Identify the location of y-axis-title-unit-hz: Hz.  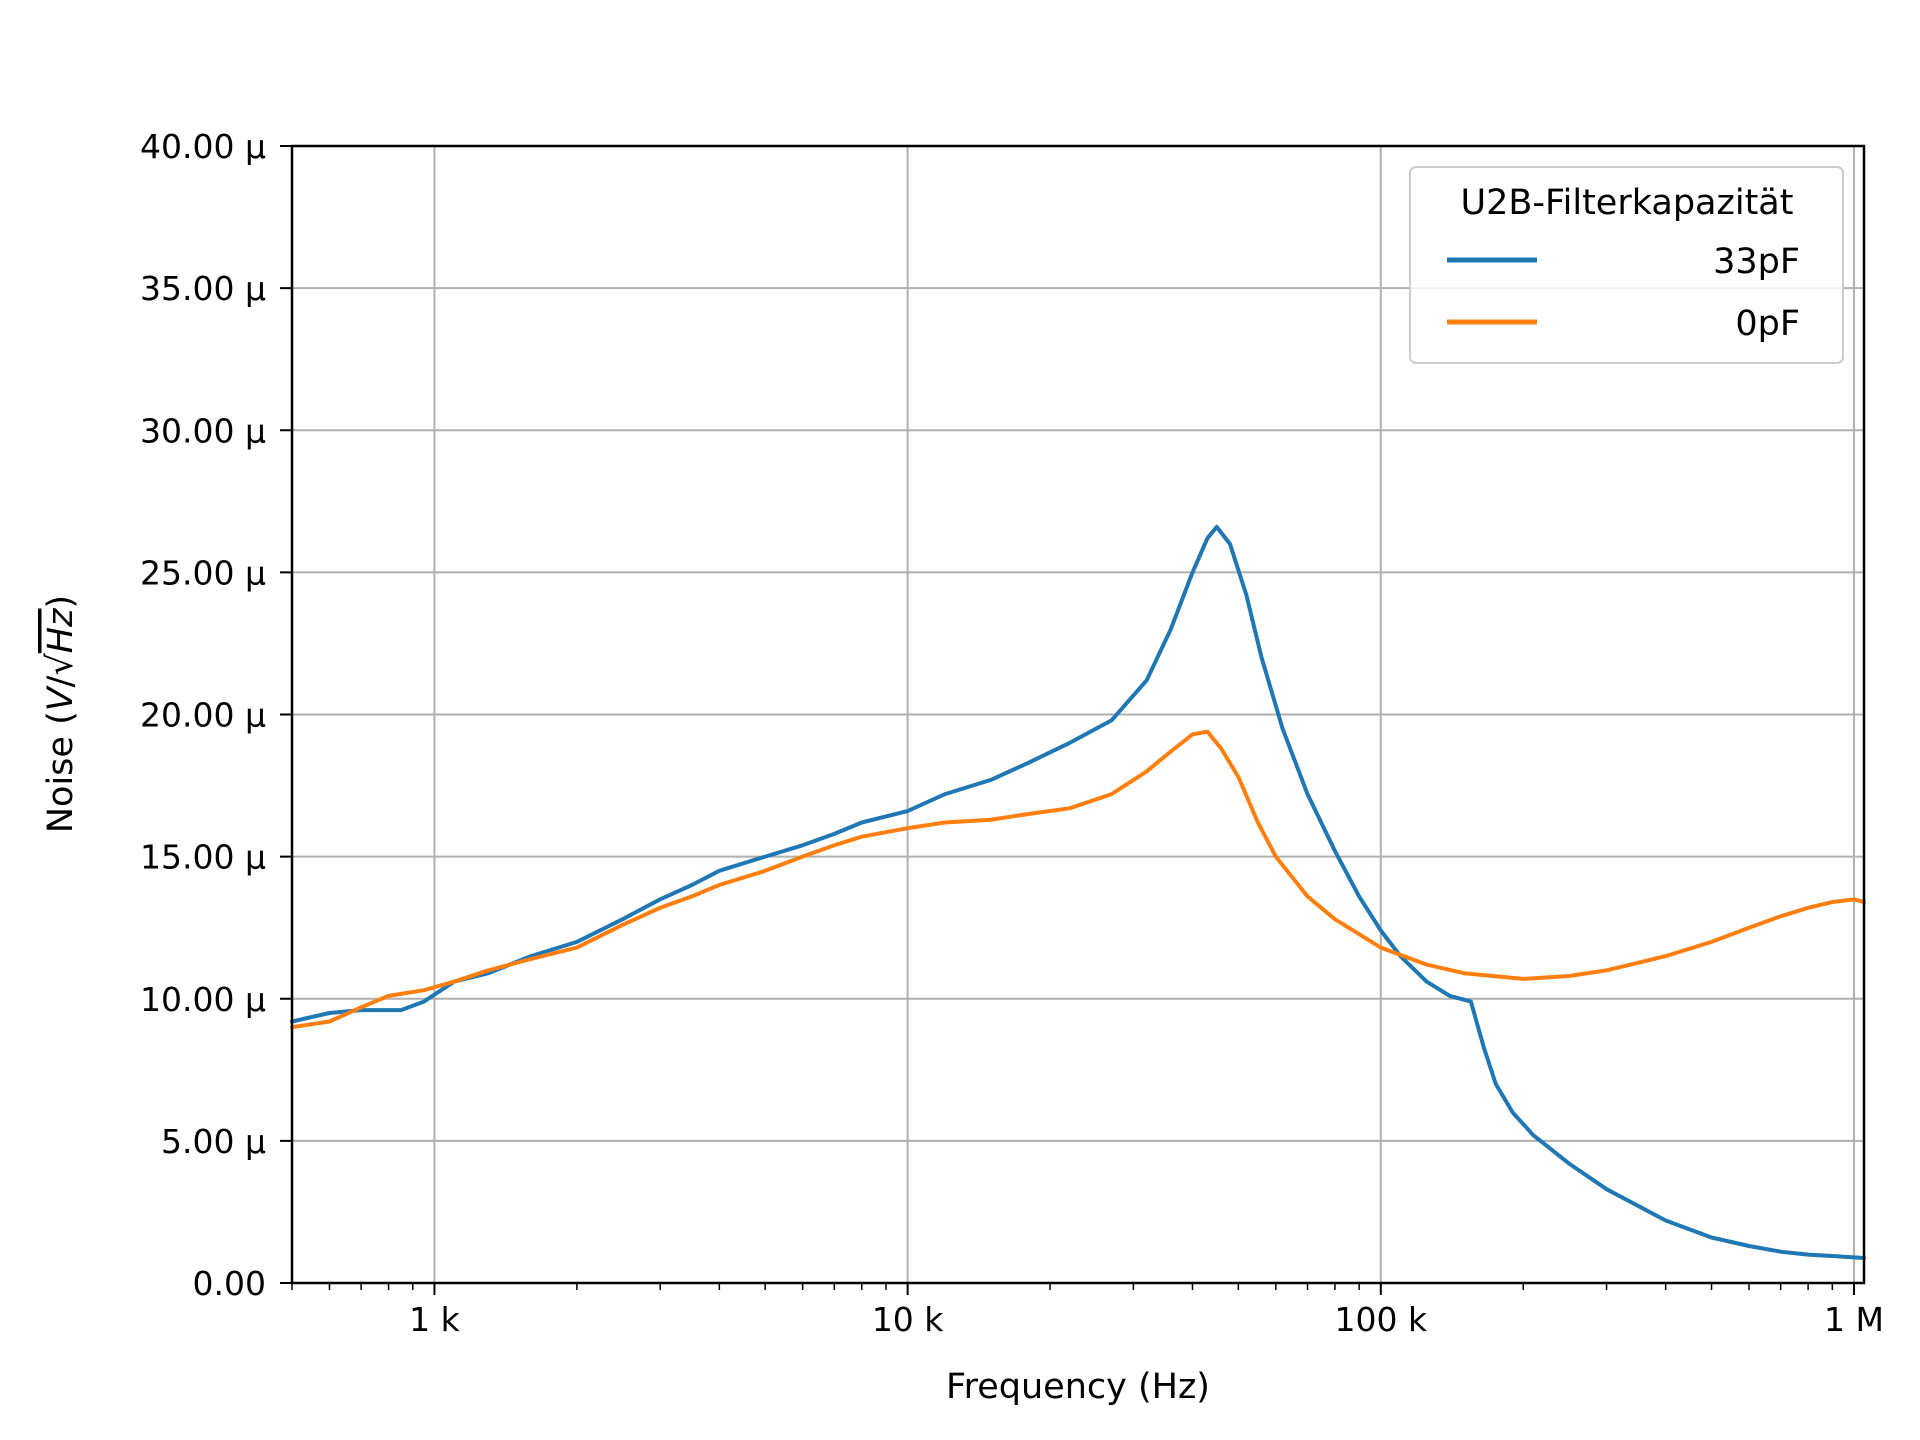
(61, 630).